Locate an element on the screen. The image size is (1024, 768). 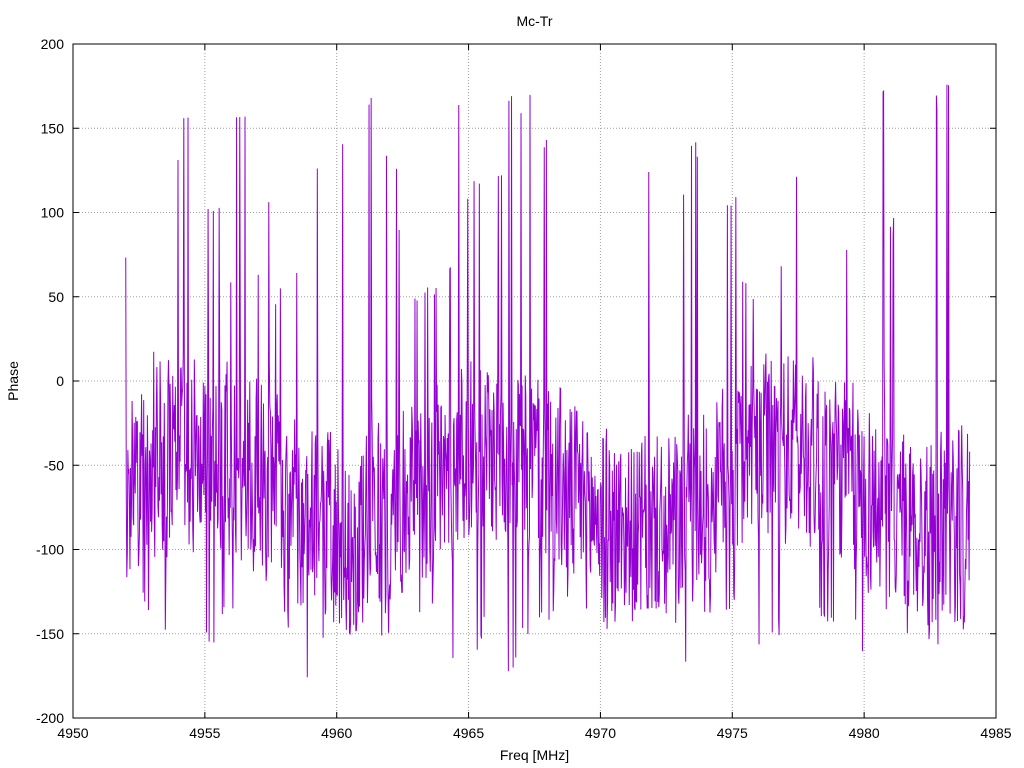
y-tick-label: 100 is located at coordinates (53, 213).